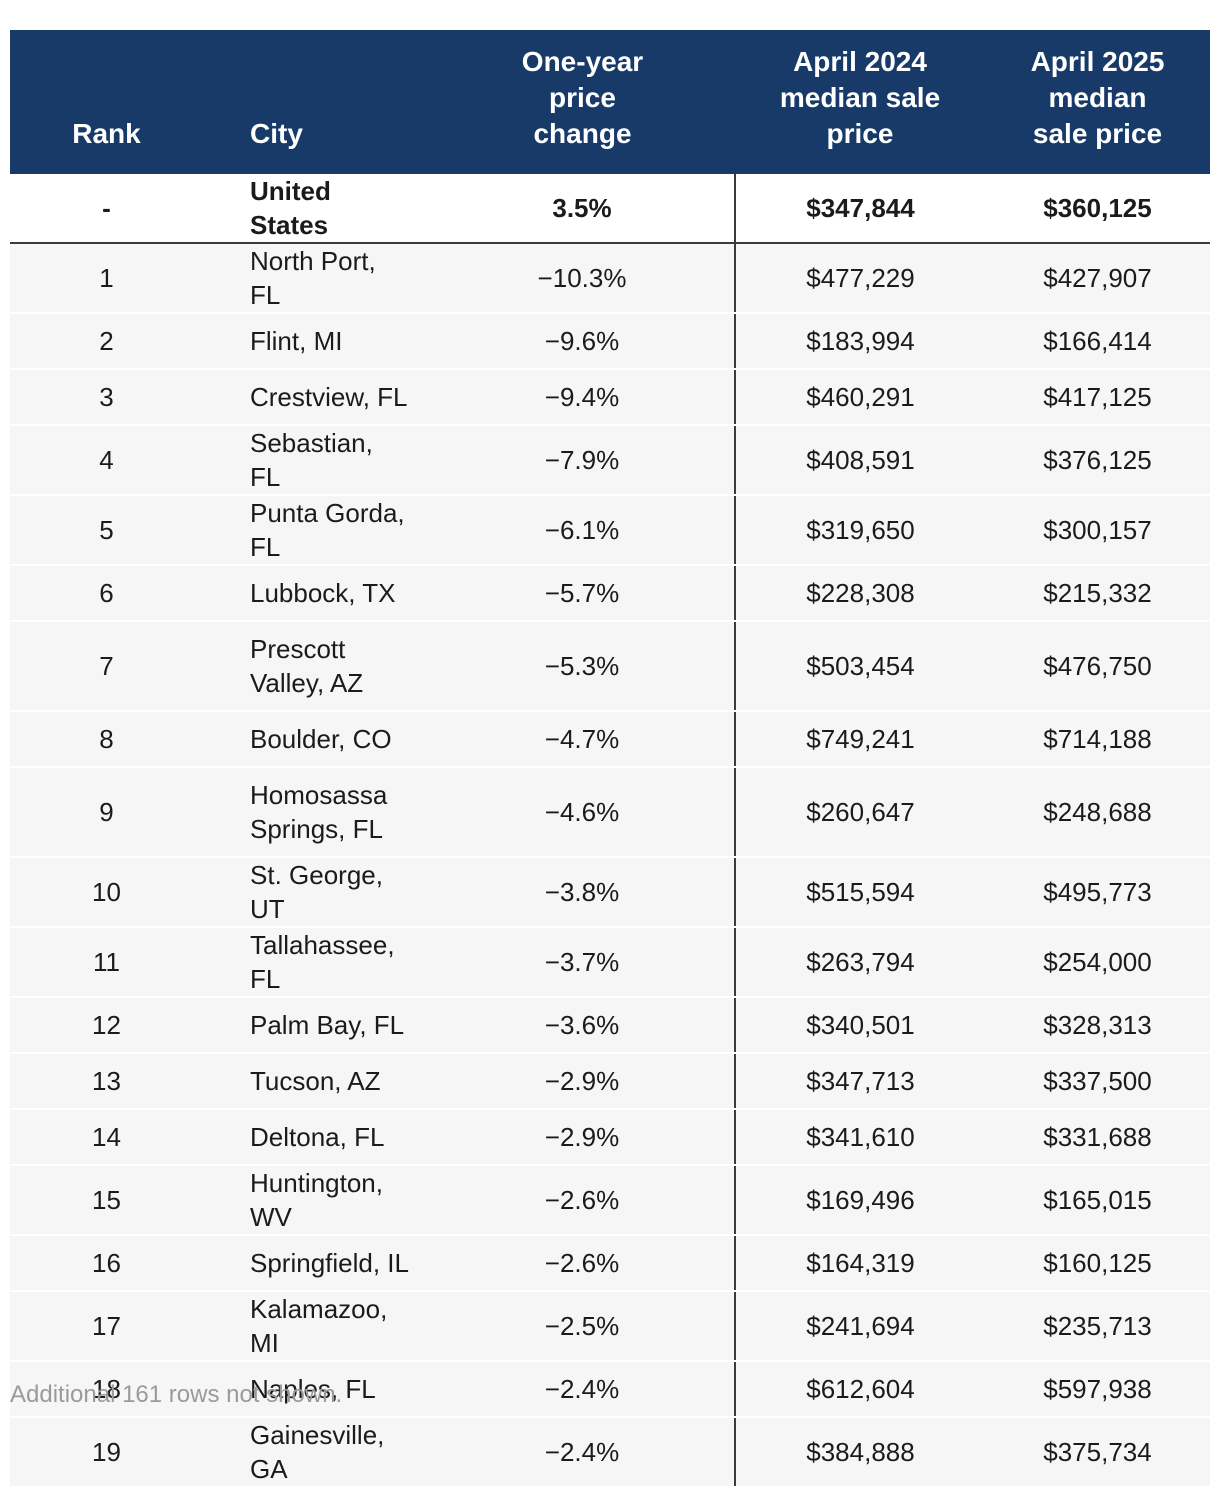 The image size is (1220, 1488). Describe the element at coordinates (106, 666) in the screenshot. I see `cell-rank: 7` at that location.